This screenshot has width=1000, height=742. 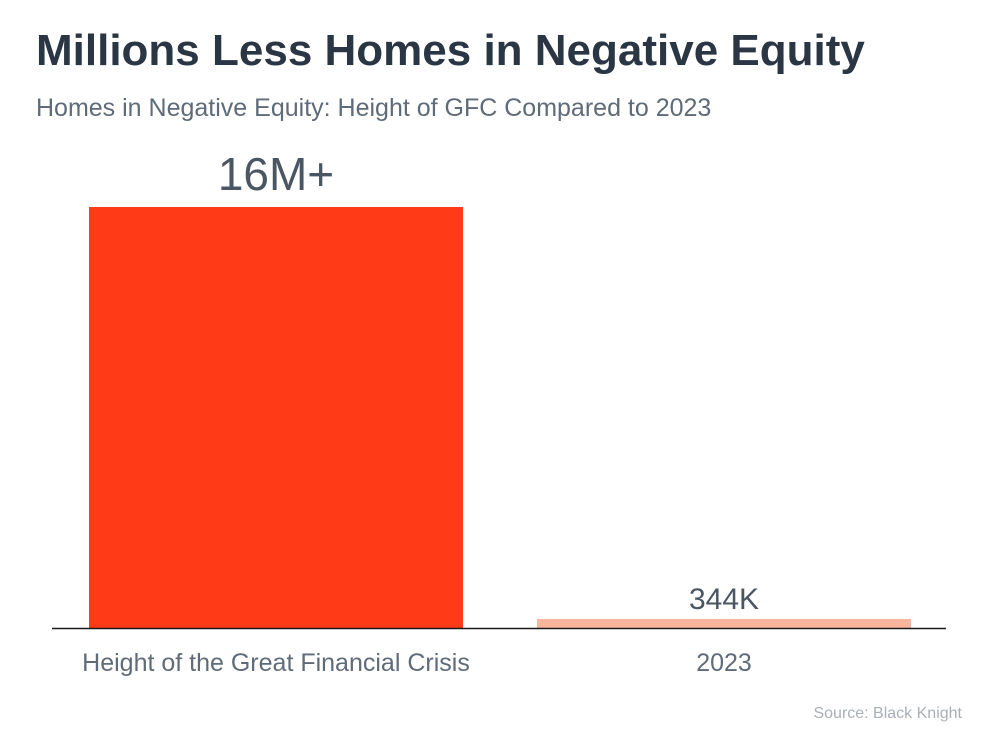 I want to click on category-label-2023: 2023, so click(x=724, y=663).